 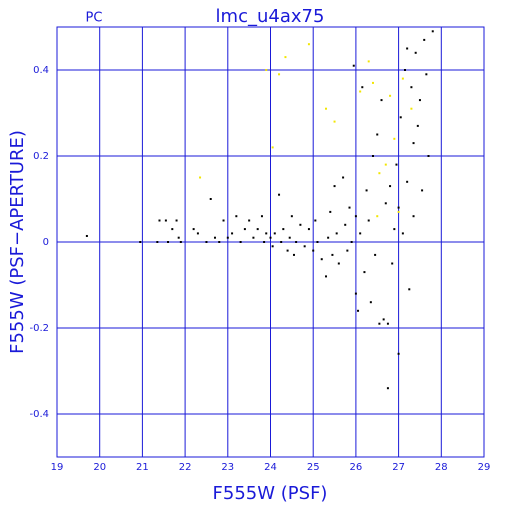 I want to click on y-tick-label: -0.4, so click(x=39, y=414).